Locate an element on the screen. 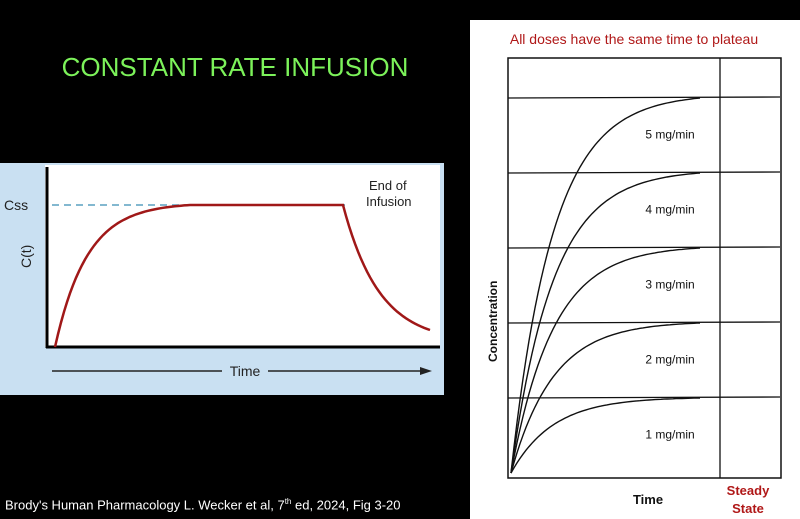 This screenshot has height=519, width=800. time-axis-label: Time is located at coordinates (648, 499).